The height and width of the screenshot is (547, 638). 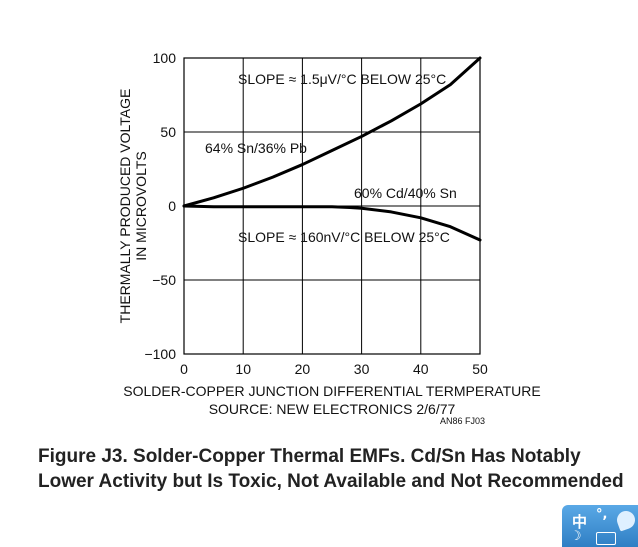 What do you see at coordinates (141, 205) in the screenshot?
I see `y-axis-title-line2: IN MICROVOLTS` at bounding box center [141, 205].